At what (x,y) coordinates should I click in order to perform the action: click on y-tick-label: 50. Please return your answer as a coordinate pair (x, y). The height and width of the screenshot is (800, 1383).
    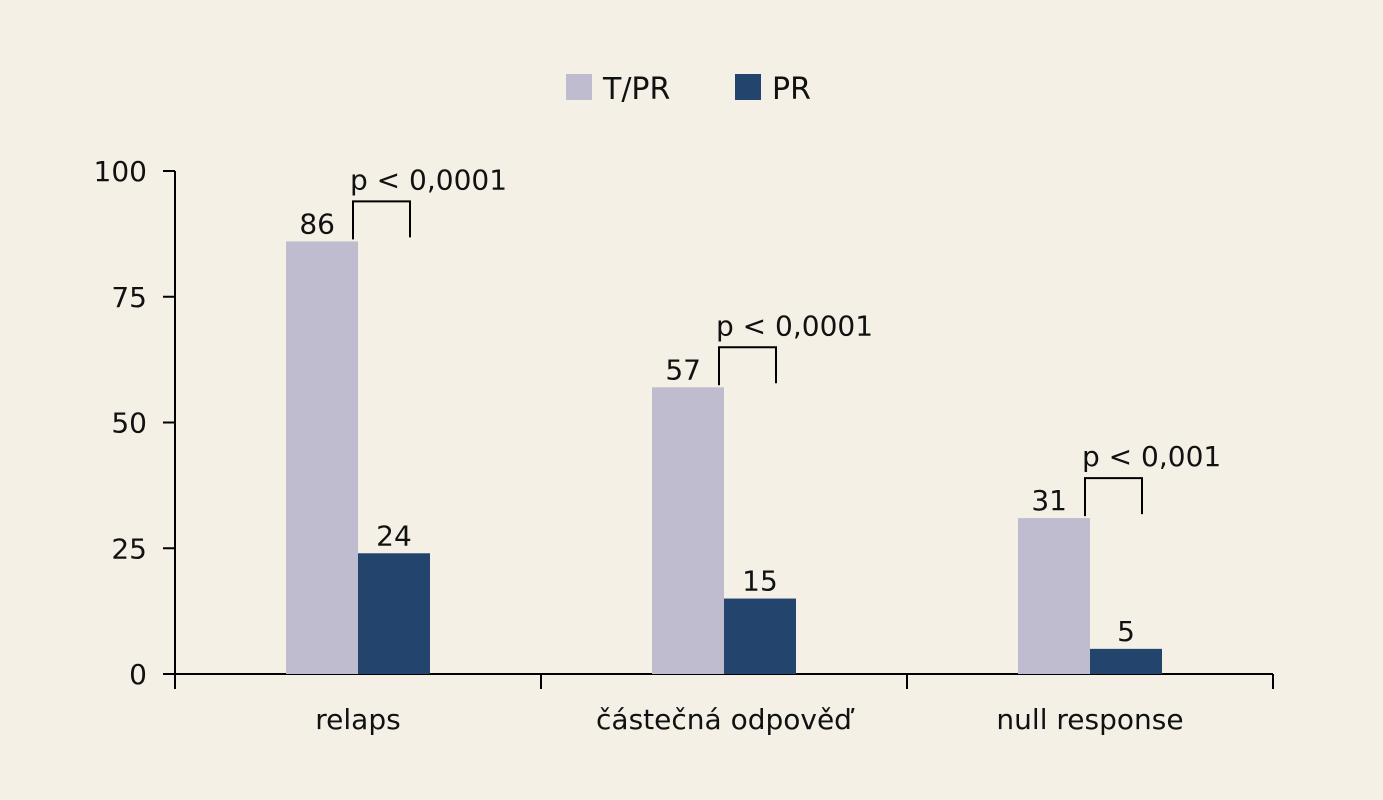
    Looking at the image, I should click on (129, 423).